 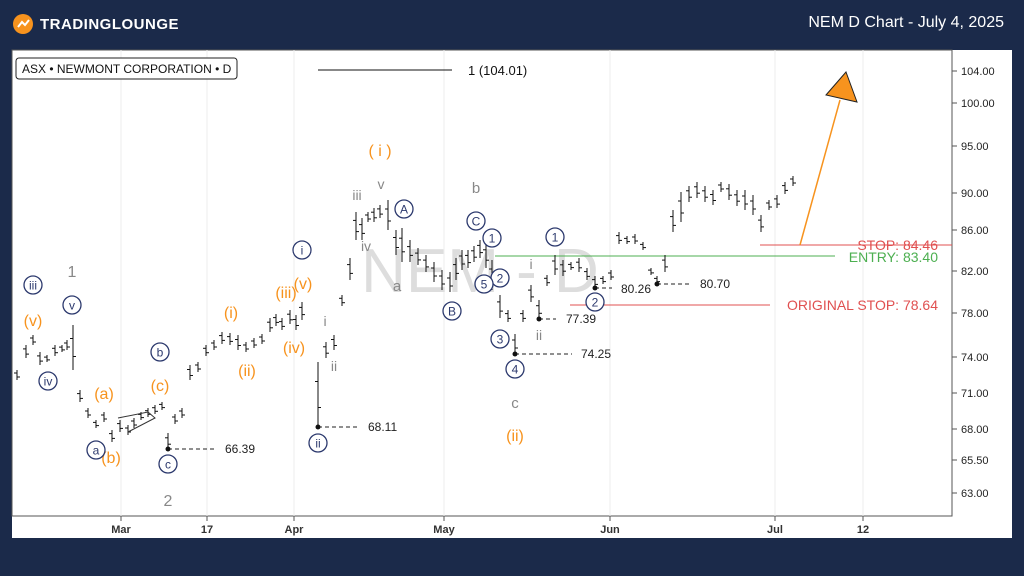 I want to click on circled-label-text: a, so click(x=96, y=451).